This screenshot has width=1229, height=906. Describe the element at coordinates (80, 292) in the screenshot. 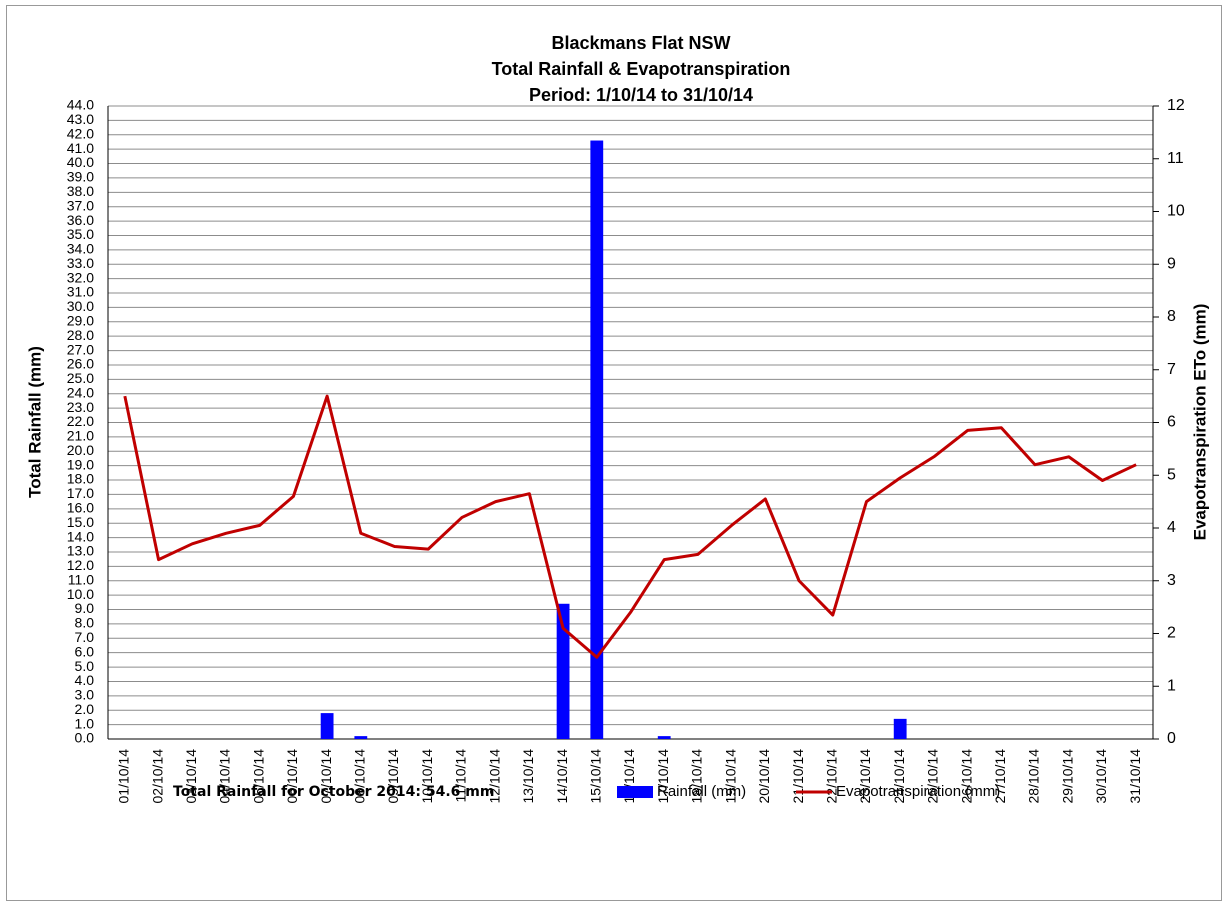

I see `y-tick-label: 31.0` at that location.